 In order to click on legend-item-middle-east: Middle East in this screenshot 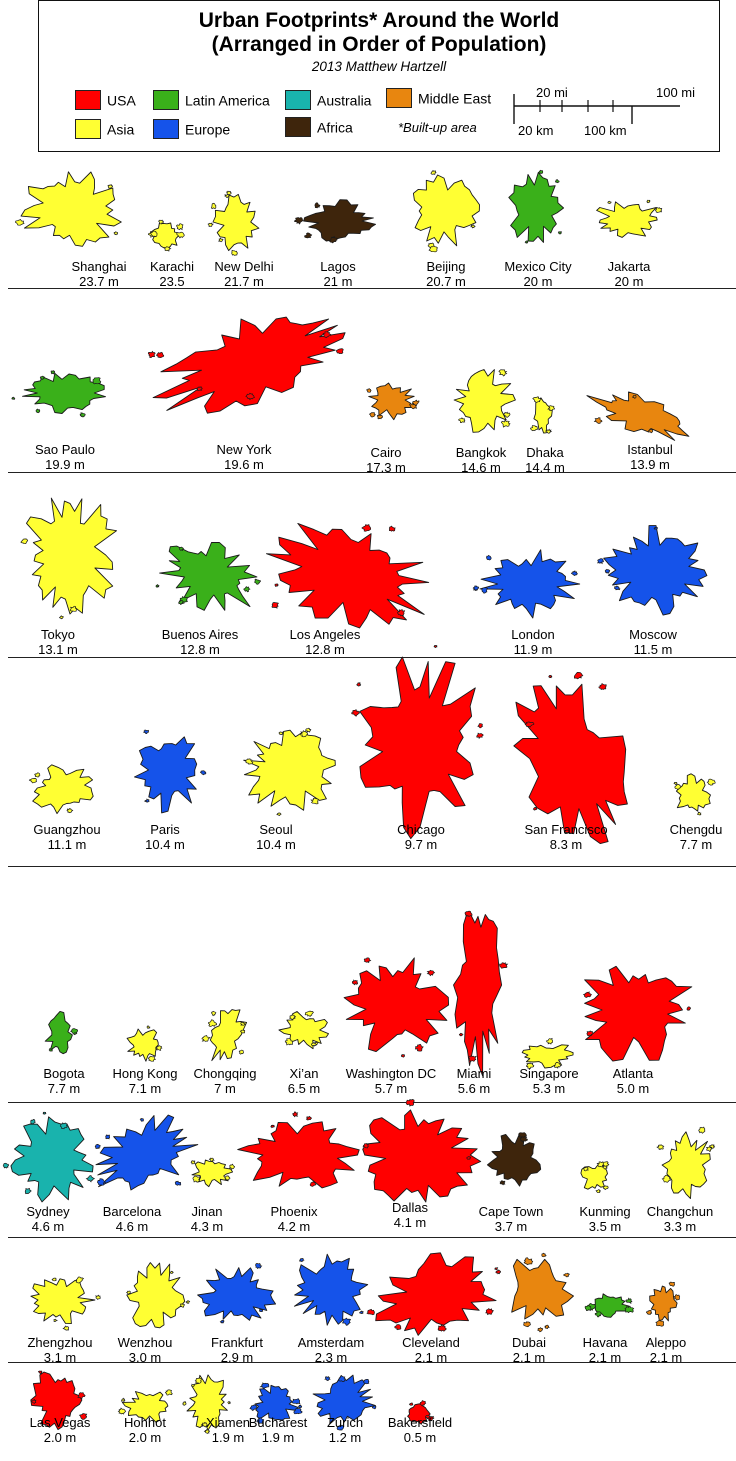, I will do `click(438, 97)`.